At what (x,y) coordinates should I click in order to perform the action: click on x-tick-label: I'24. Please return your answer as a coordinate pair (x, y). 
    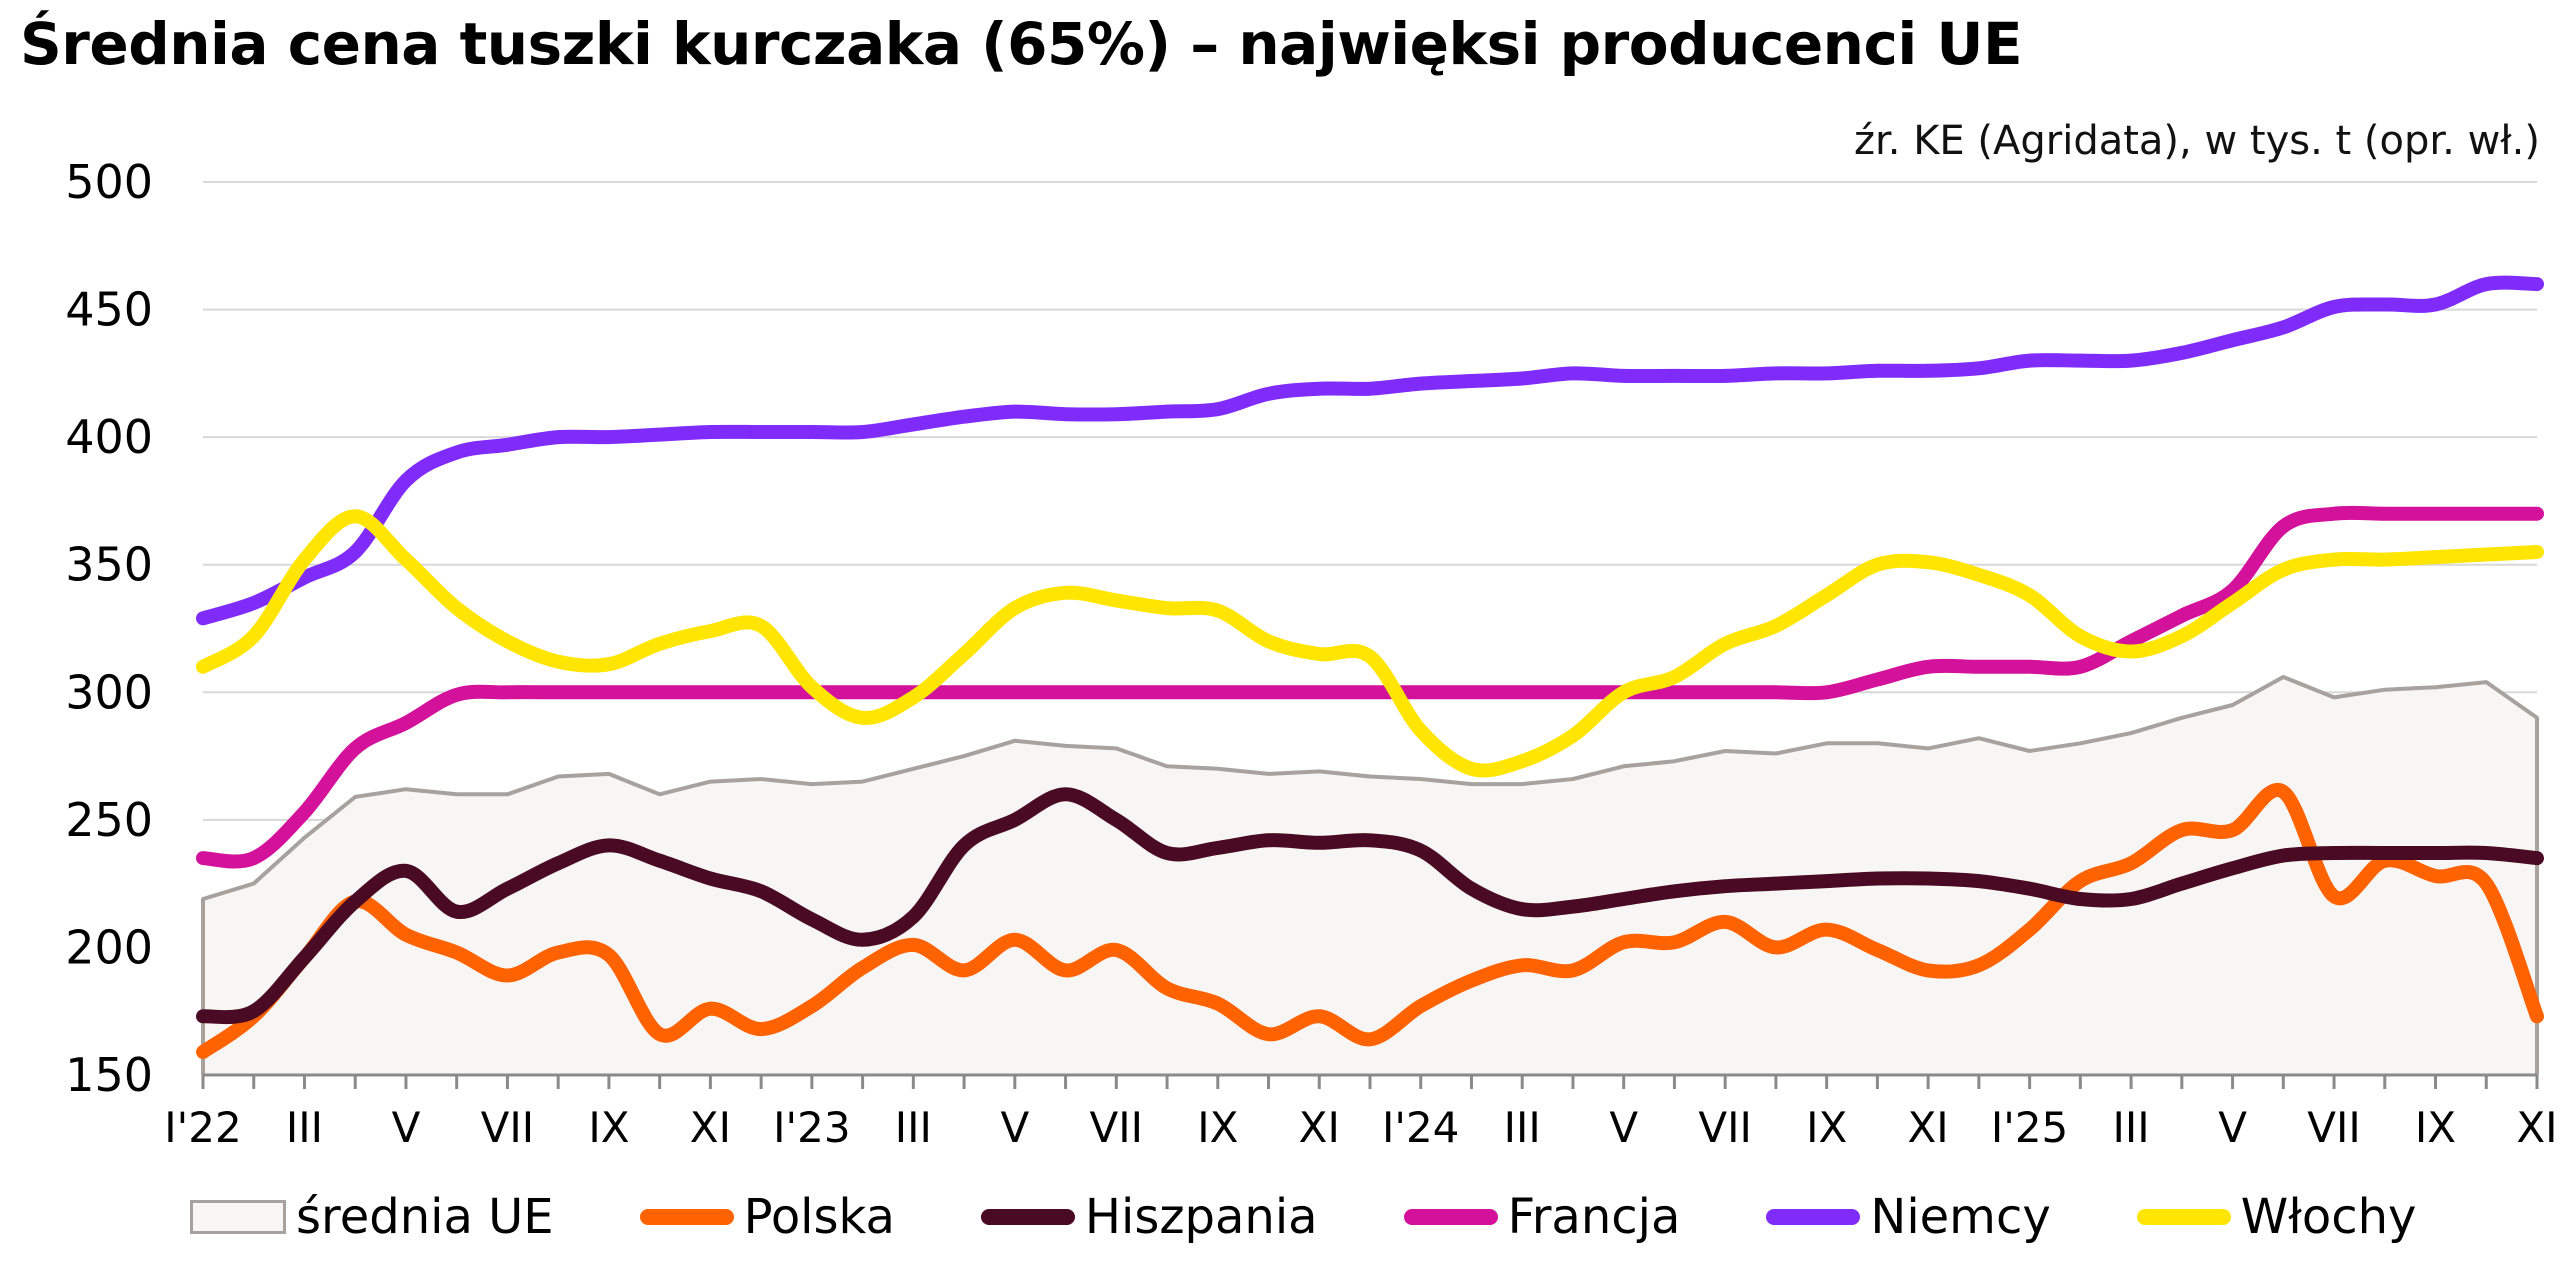
    Looking at the image, I should click on (1420, 1127).